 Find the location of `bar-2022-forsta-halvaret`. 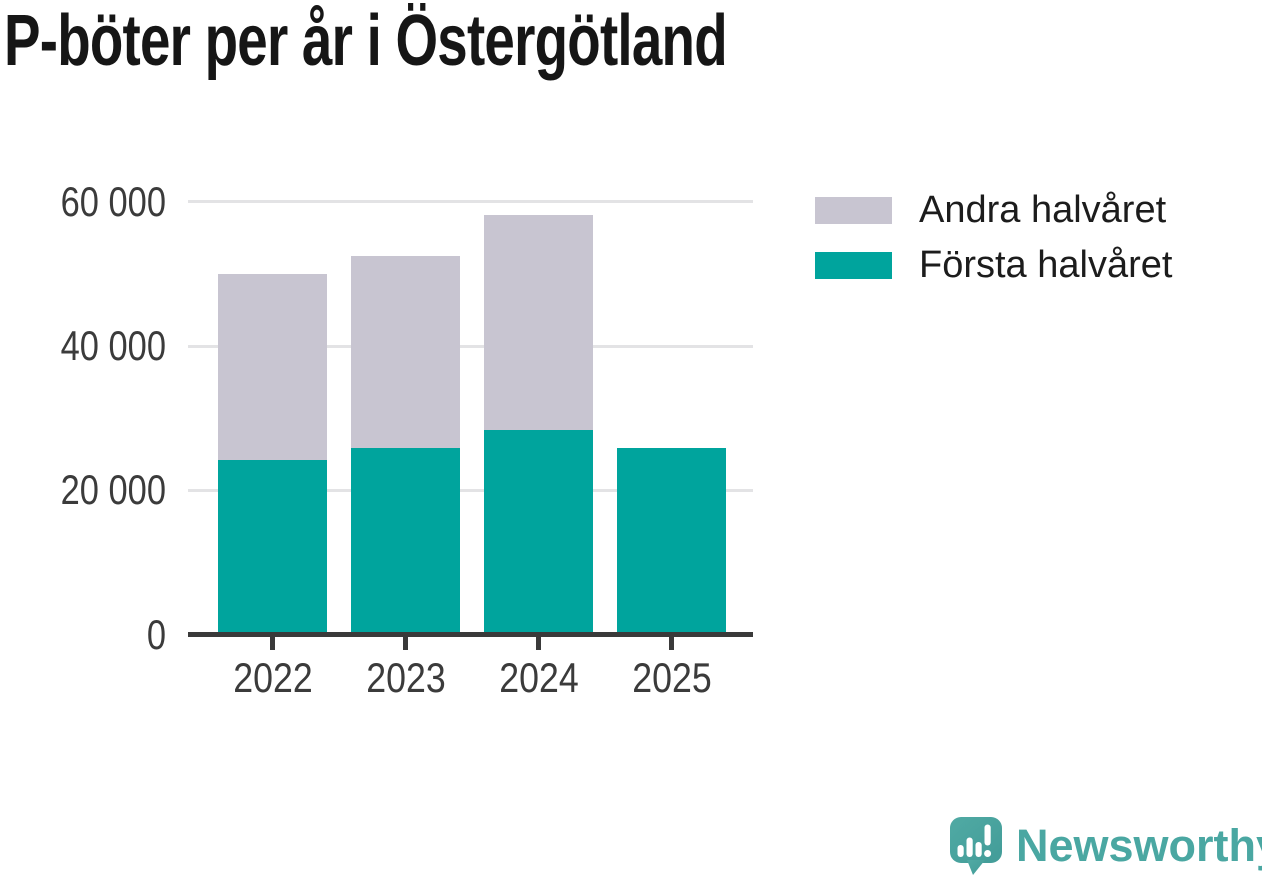

bar-2022-forsta-halvaret is located at coordinates (272, 547).